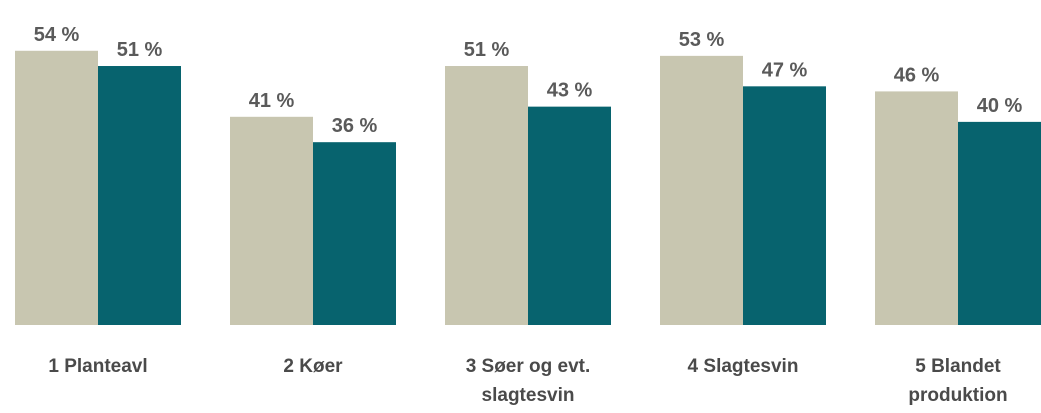 Image resolution: width=1041 pixels, height=413 pixels. I want to click on value-label: 47 %, so click(785, 70).